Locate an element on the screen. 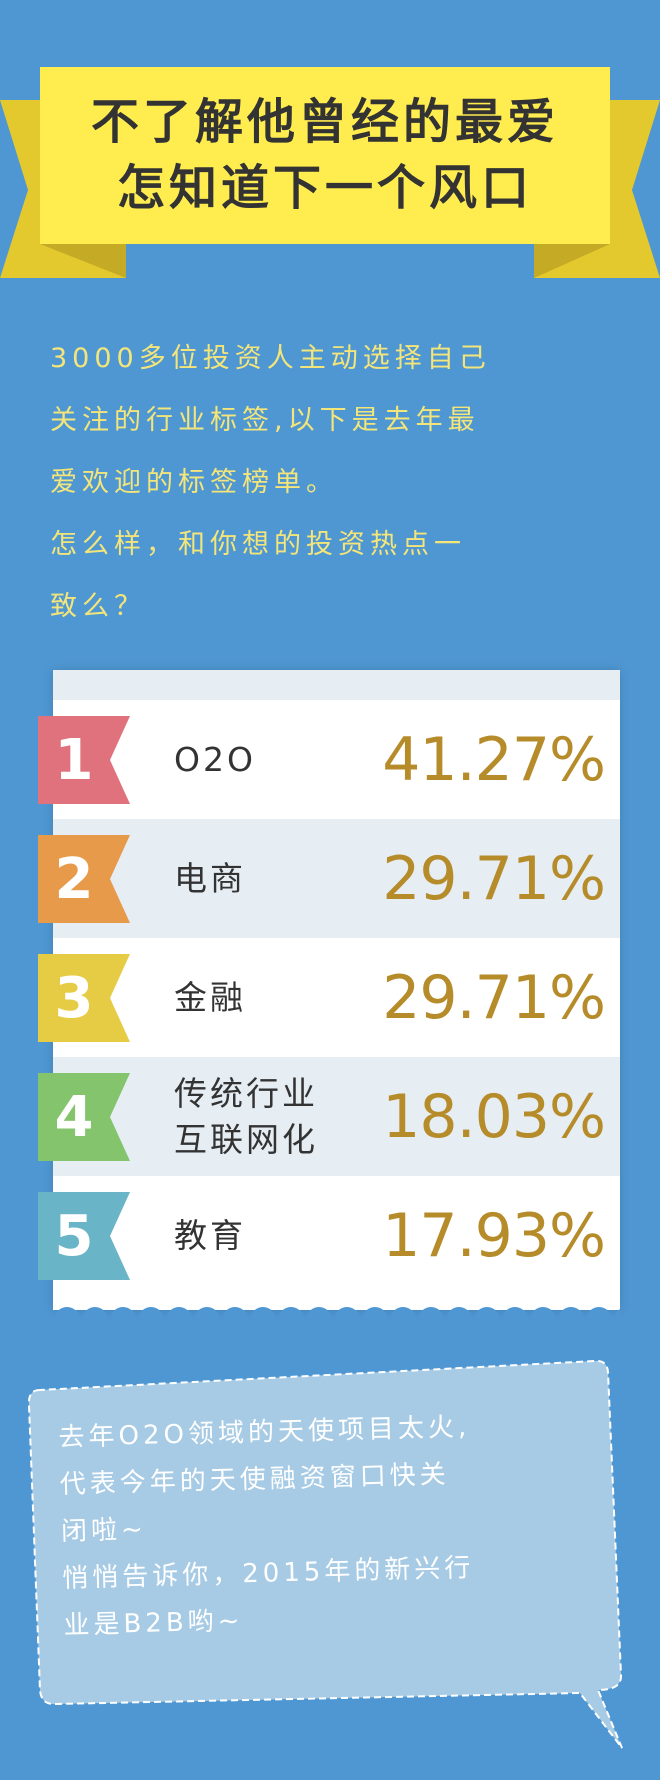  rank-badge: 3 is located at coordinates (84, 998).